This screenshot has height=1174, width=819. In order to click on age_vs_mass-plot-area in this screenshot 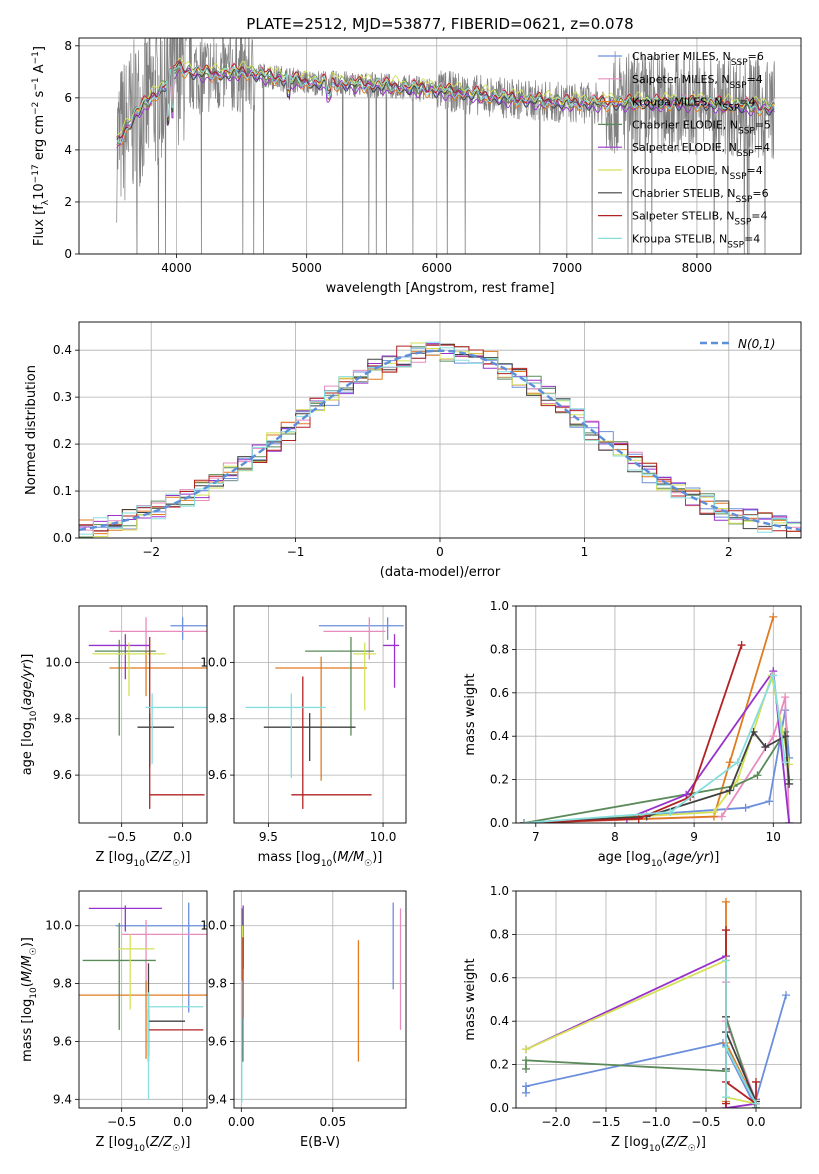, I will do `click(320, 714)`.